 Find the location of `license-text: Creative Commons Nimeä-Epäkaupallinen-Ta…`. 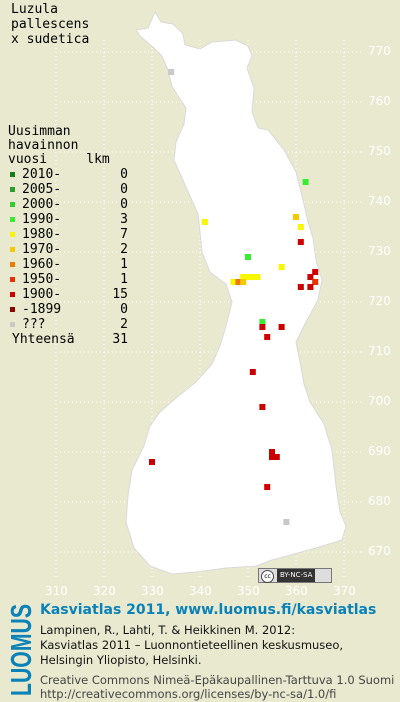

license-text: Creative Commons Nimeä-Epäkaupallinen-Ta… is located at coordinates (217, 680).